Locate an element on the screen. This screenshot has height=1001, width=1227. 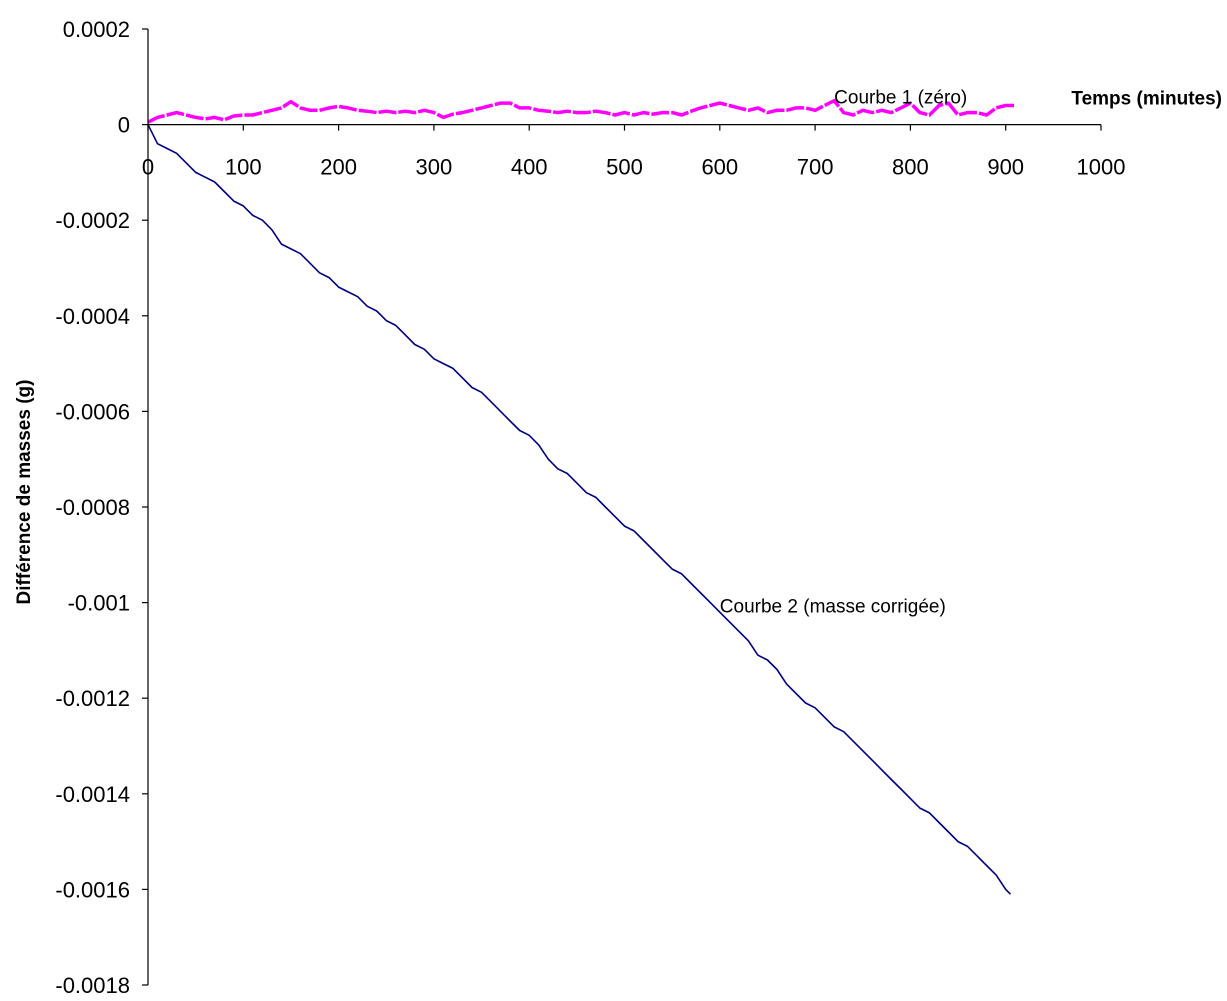
y-tick-label: -0.0008 is located at coordinates (92, 507).